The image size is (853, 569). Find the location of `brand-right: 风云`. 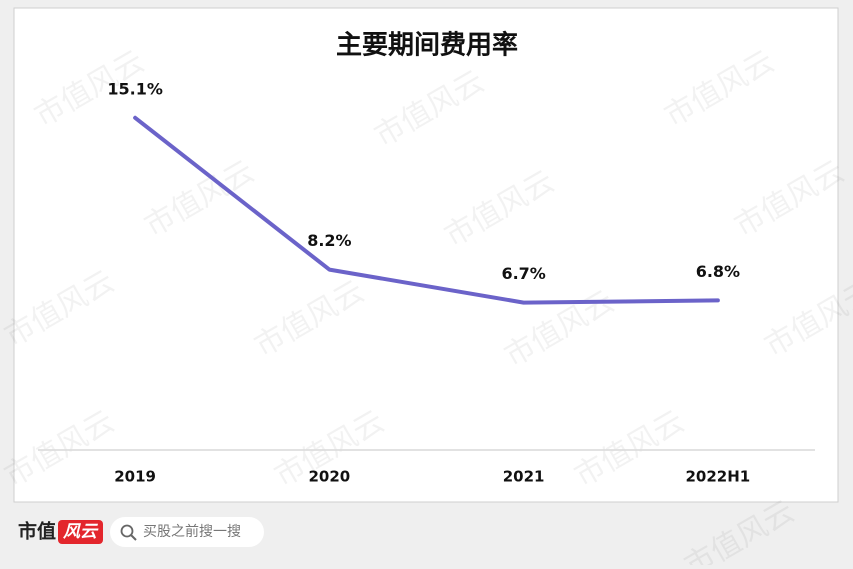

brand-right: 风云 is located at coordinates (81, 532).